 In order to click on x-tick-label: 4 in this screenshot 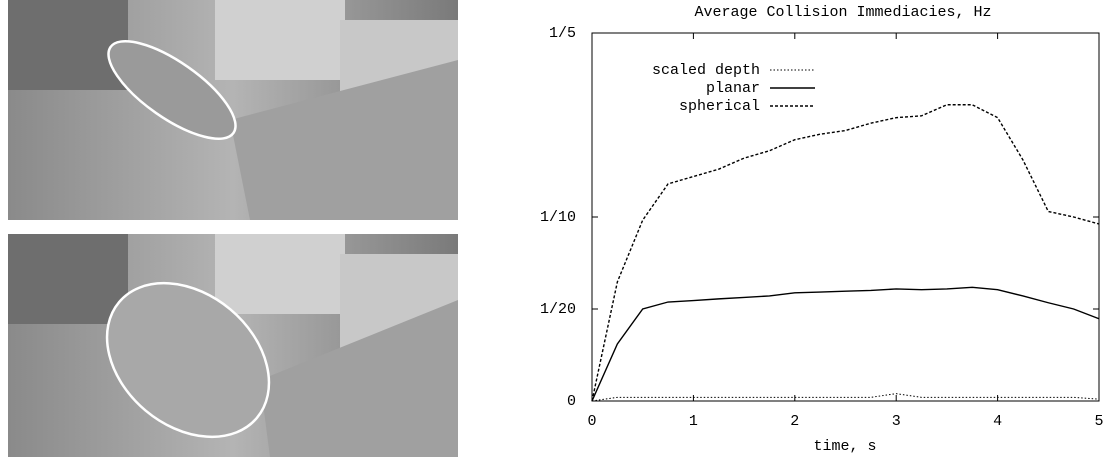, I will do `click(997, 421)`.